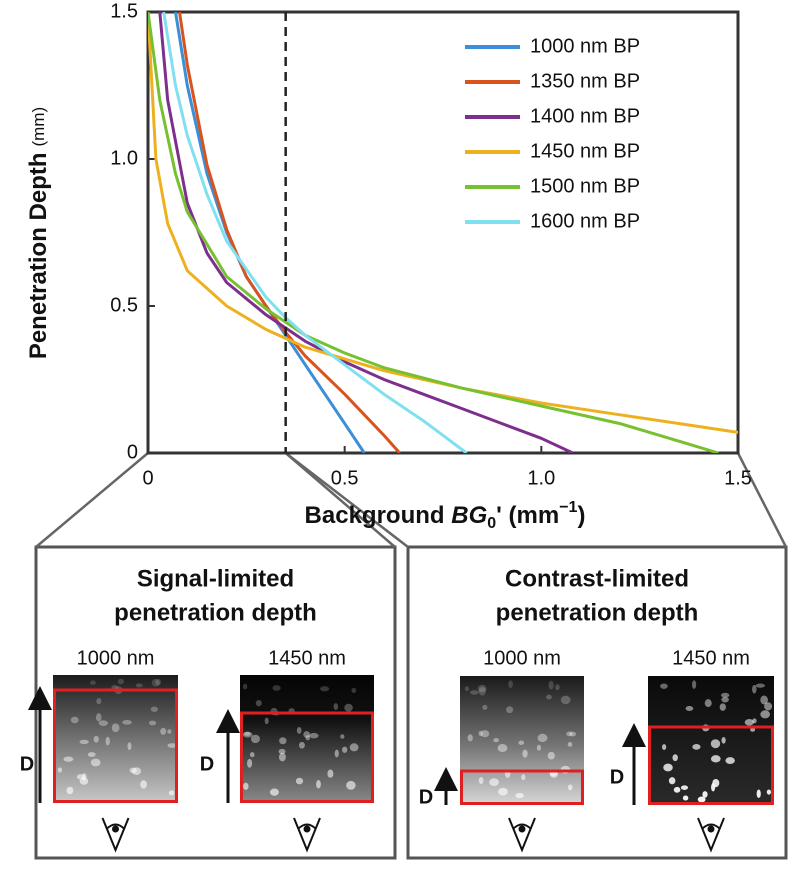 This screenshot has height=870, width=793. Describe the element at coordinates (378, 515) in the screenshot. I see `x-axis-label-part: Background` at that location.